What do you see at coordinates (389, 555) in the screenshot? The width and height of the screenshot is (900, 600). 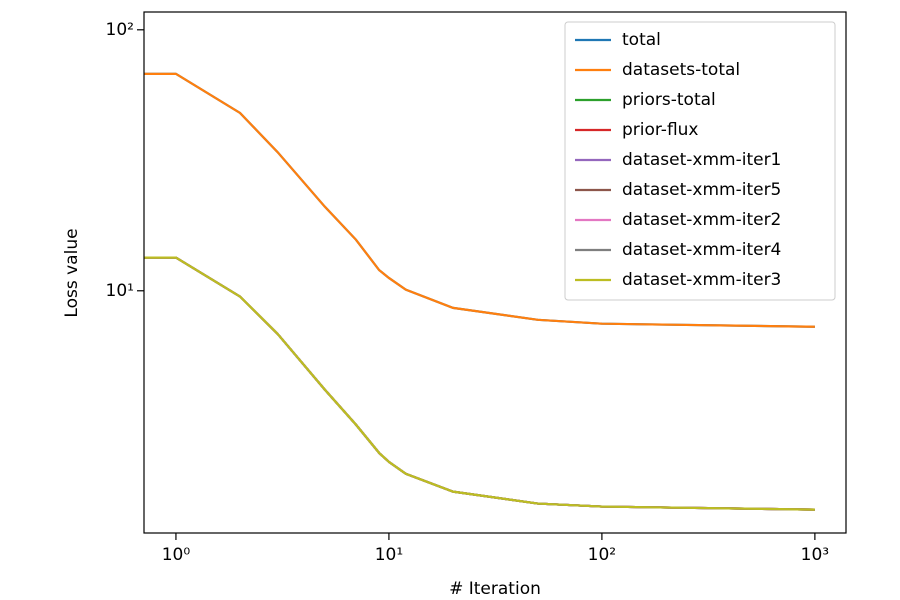 I see `x-tick-label: 10¹` at bounding box center [389, 555].